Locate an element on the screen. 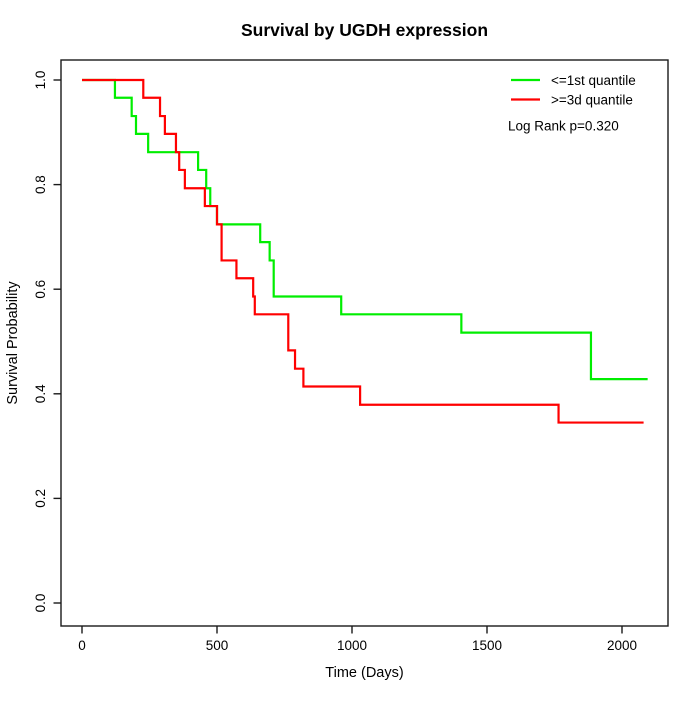  x-axis-ticks: 0 500 1000 1500 2000 is located at coordinates (357, 639).